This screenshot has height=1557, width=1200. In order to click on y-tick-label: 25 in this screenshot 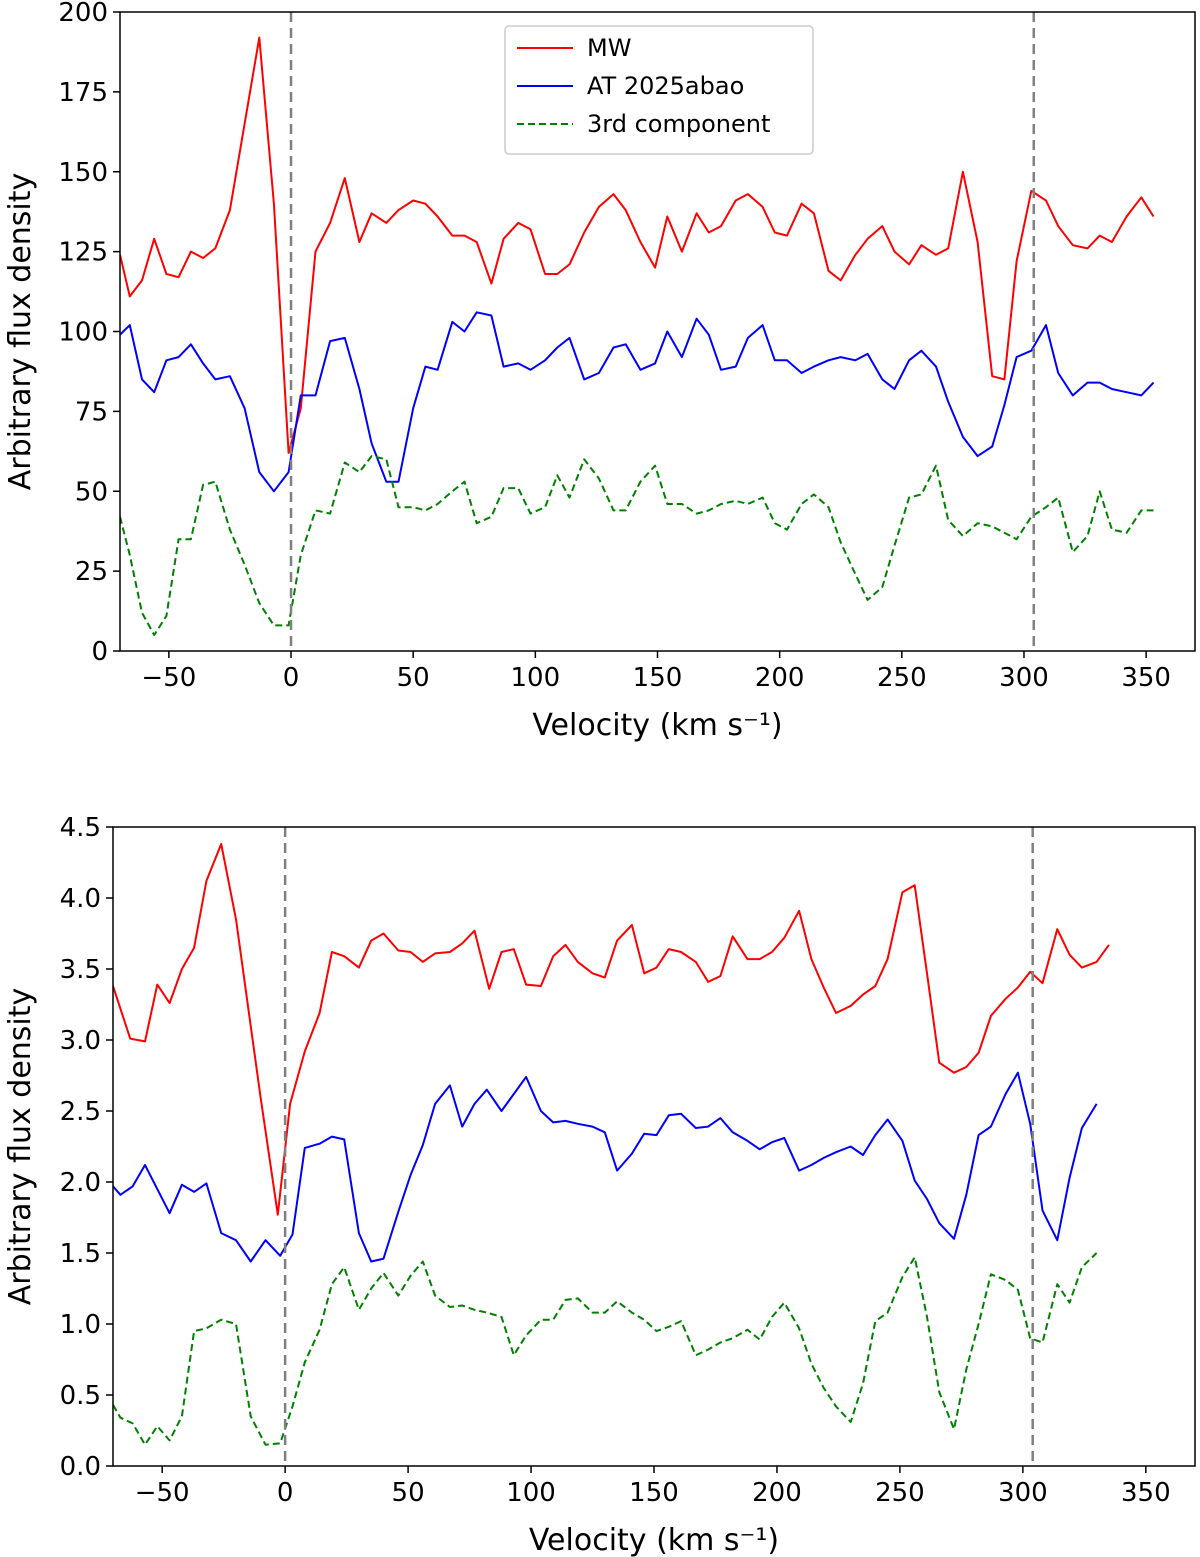, I will do `click(91, 572)`.